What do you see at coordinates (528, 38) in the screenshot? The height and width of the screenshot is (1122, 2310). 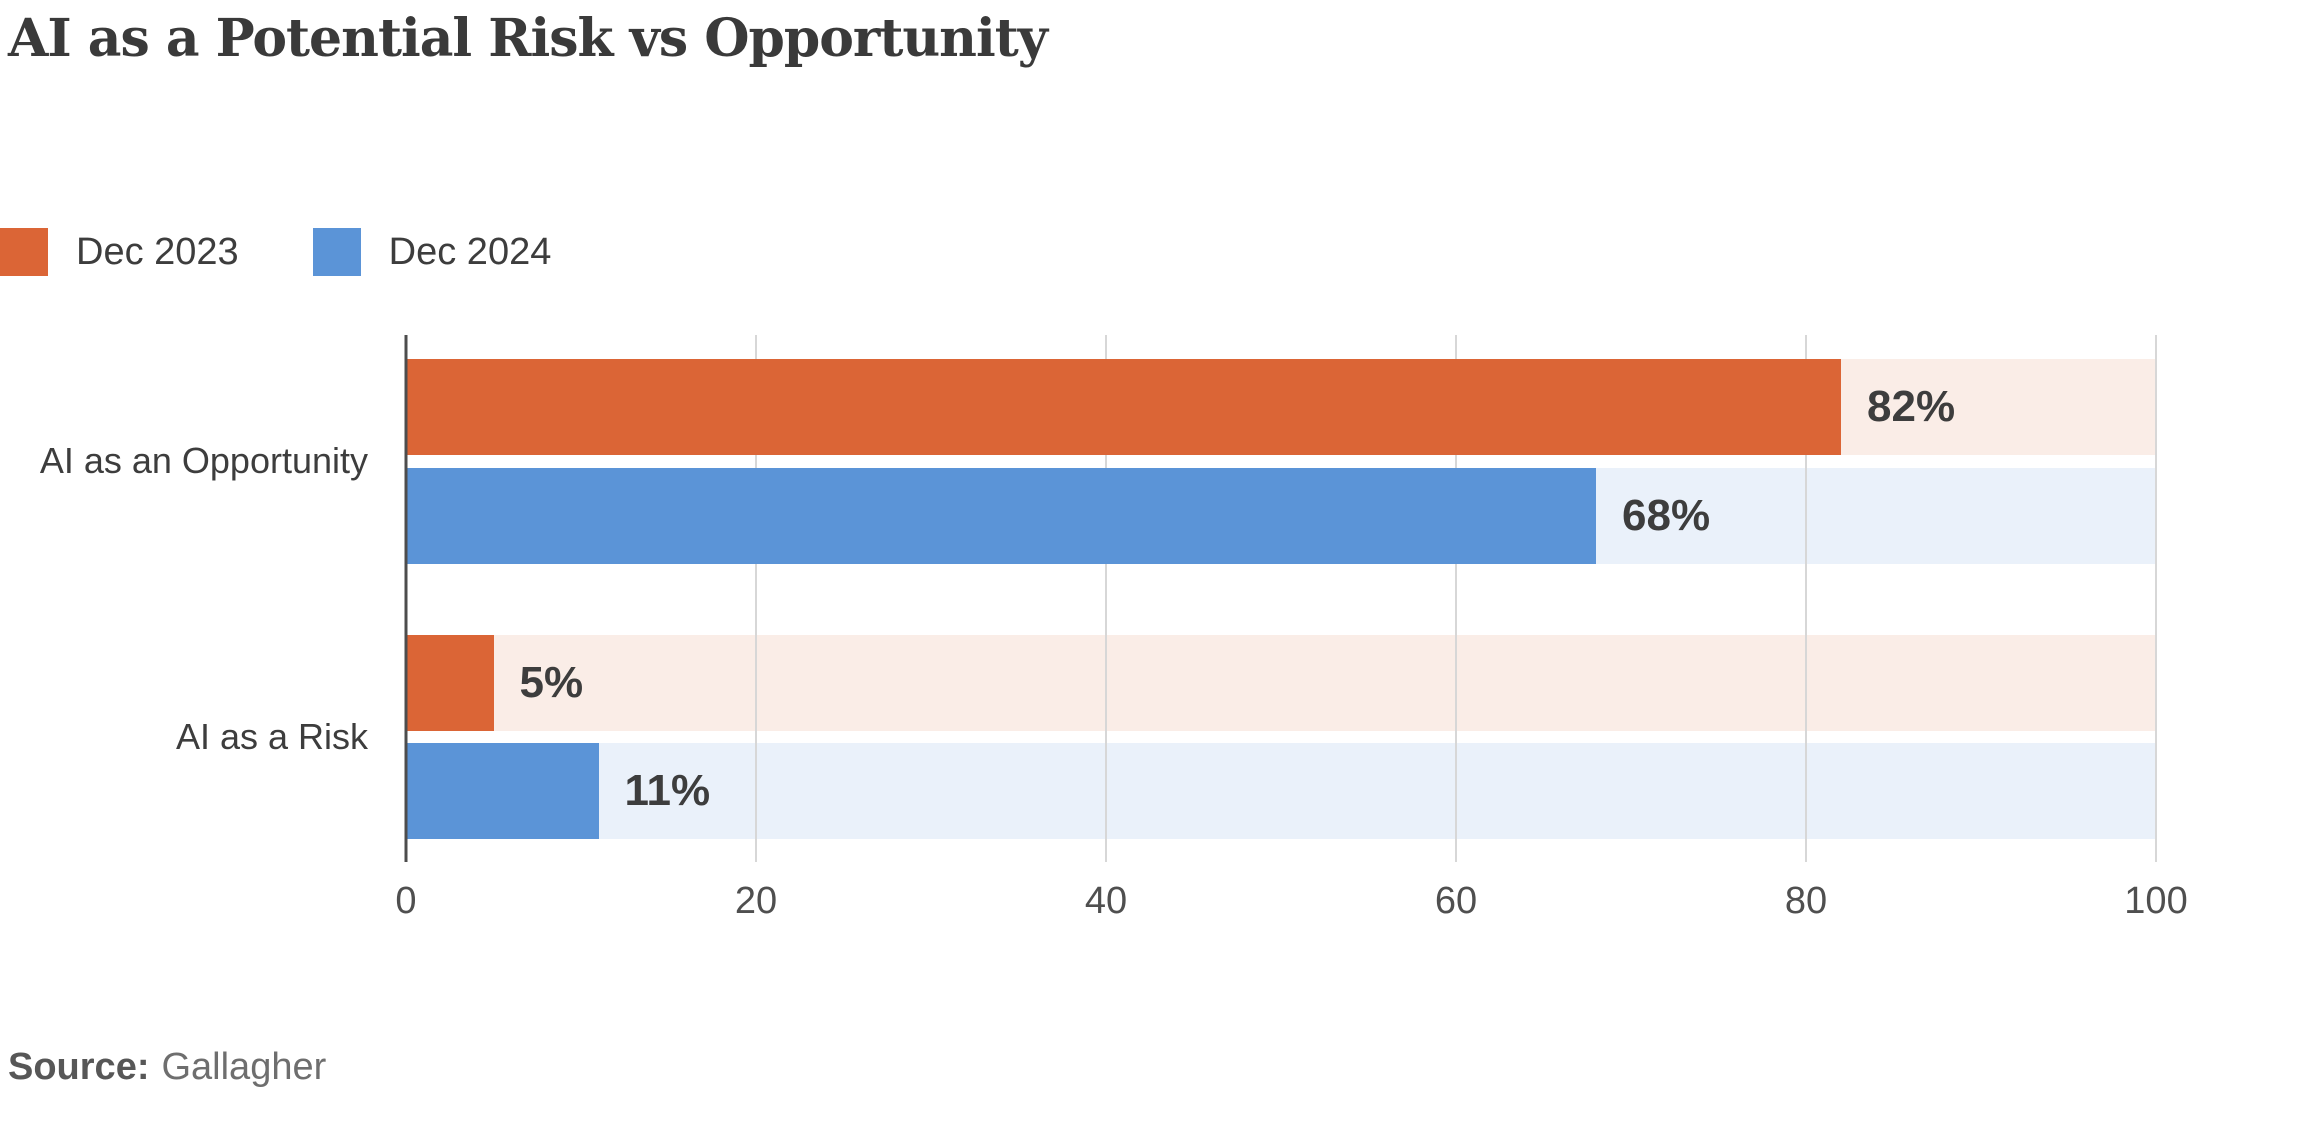 I see `chart-title: AI as a Potential Risk vs Opportunity` at bounding box center [528, 38].